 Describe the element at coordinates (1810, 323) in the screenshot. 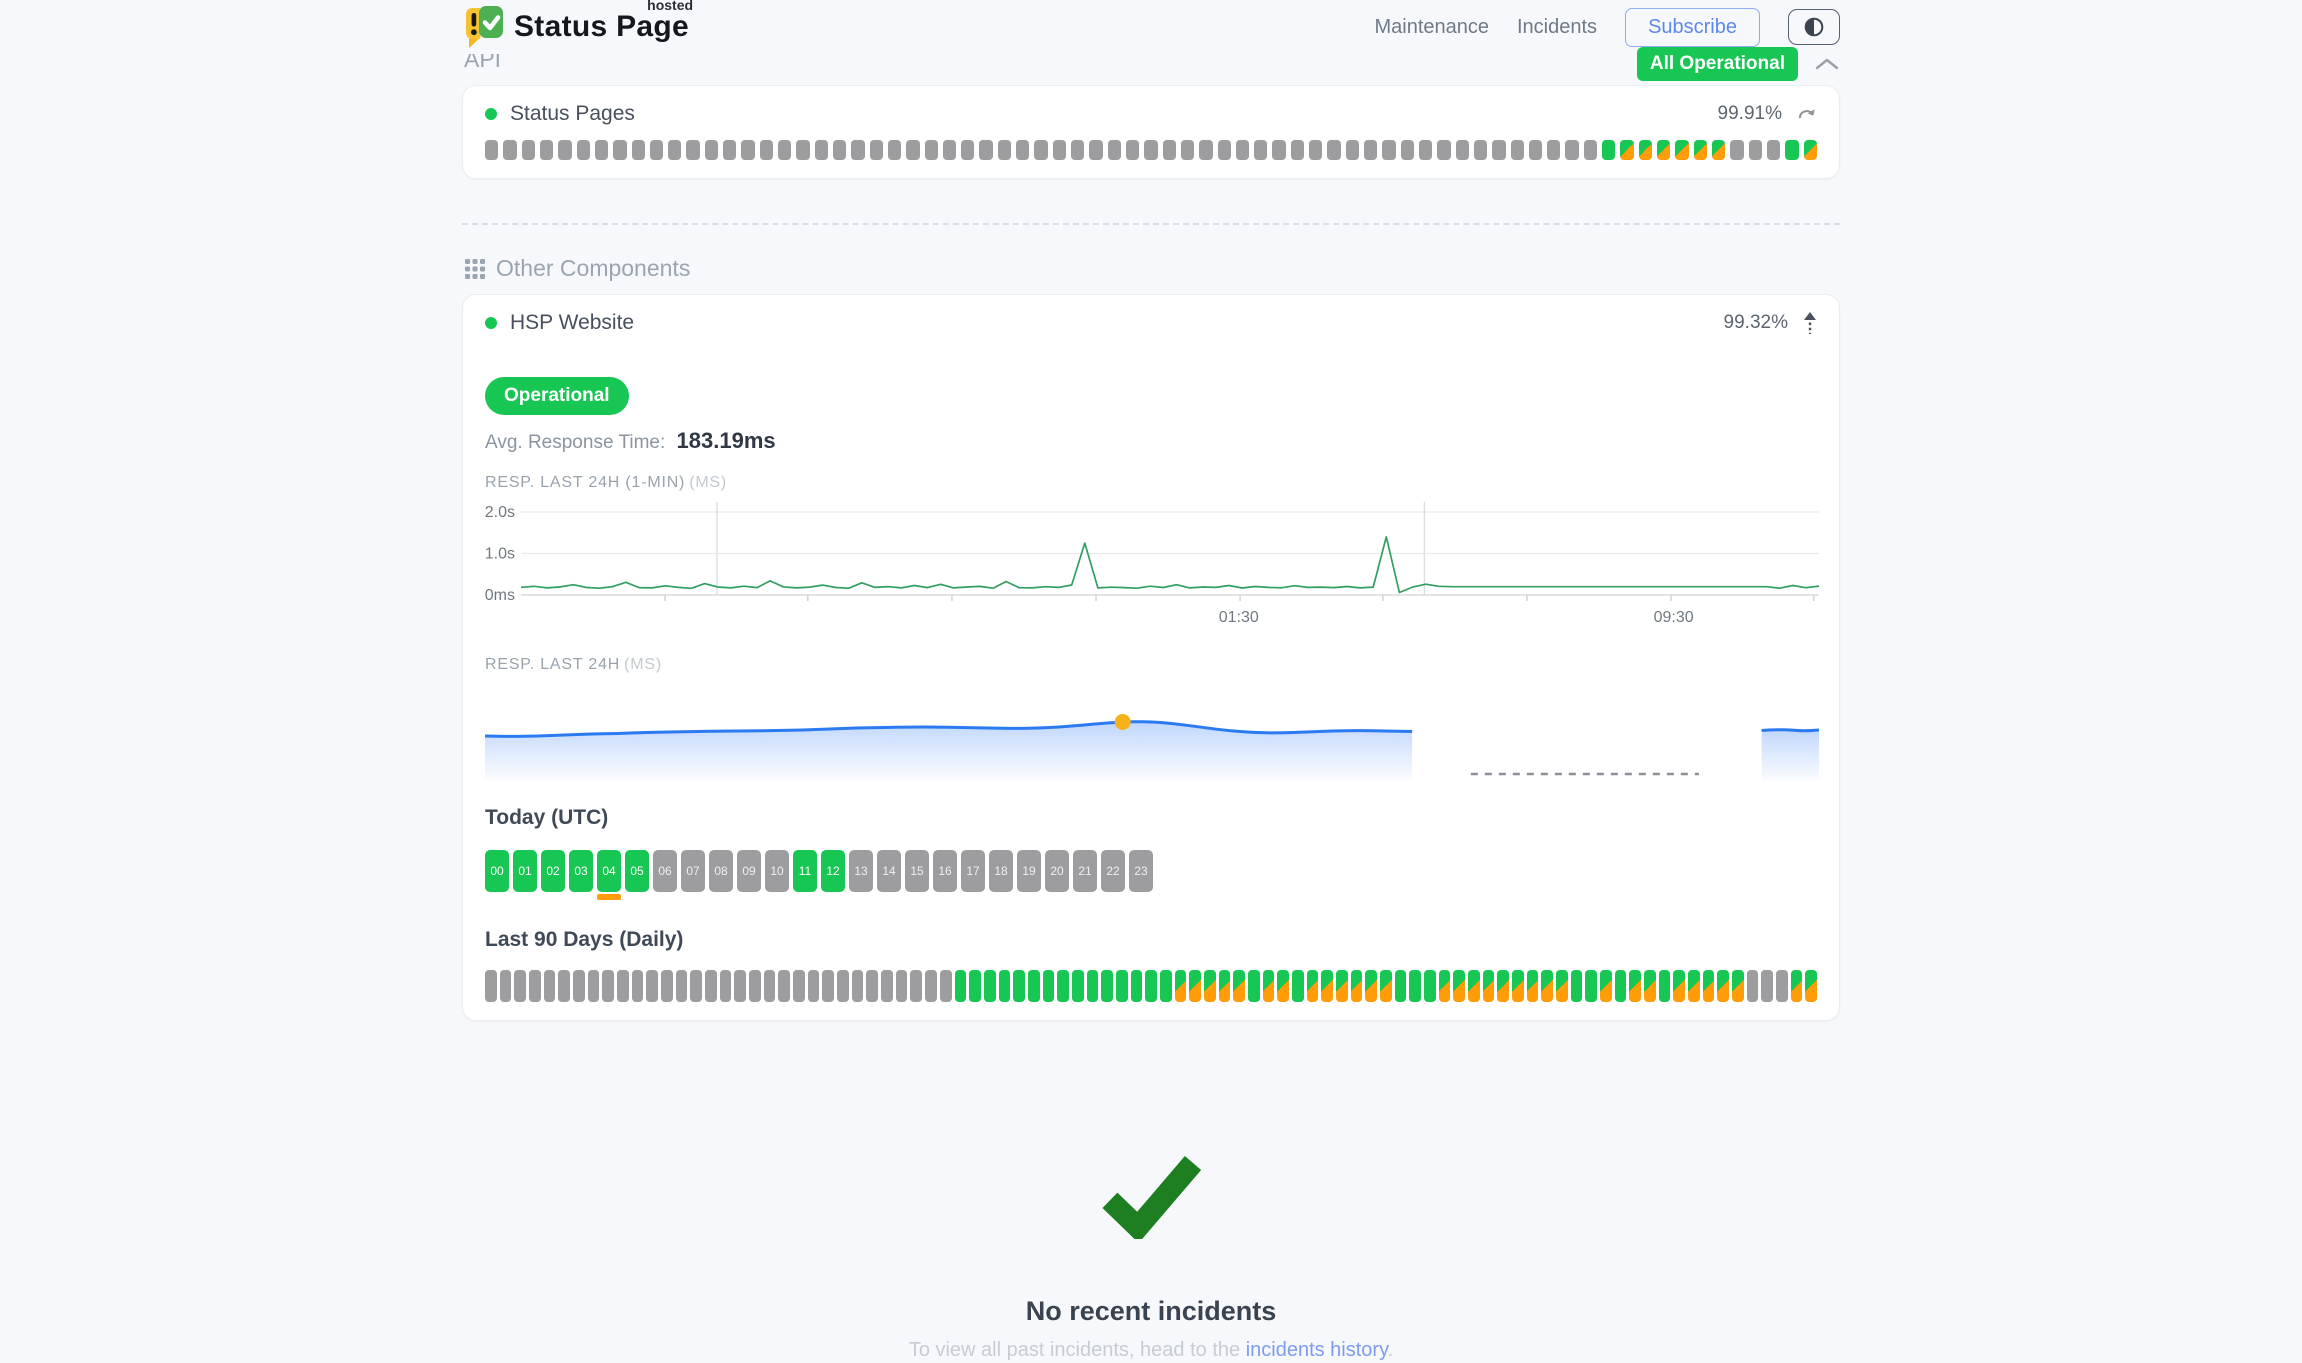

I see `collapse-up-icon` at that location.